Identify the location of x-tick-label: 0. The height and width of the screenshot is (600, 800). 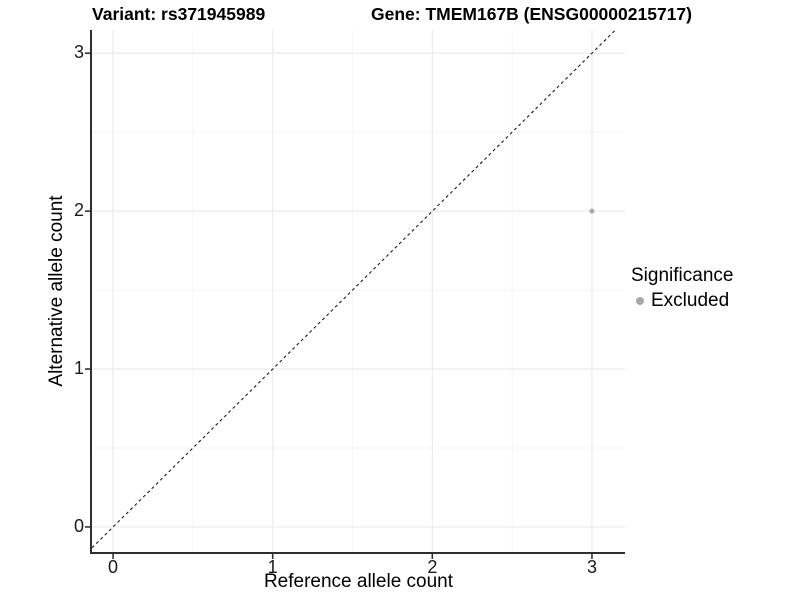
(113, 567).